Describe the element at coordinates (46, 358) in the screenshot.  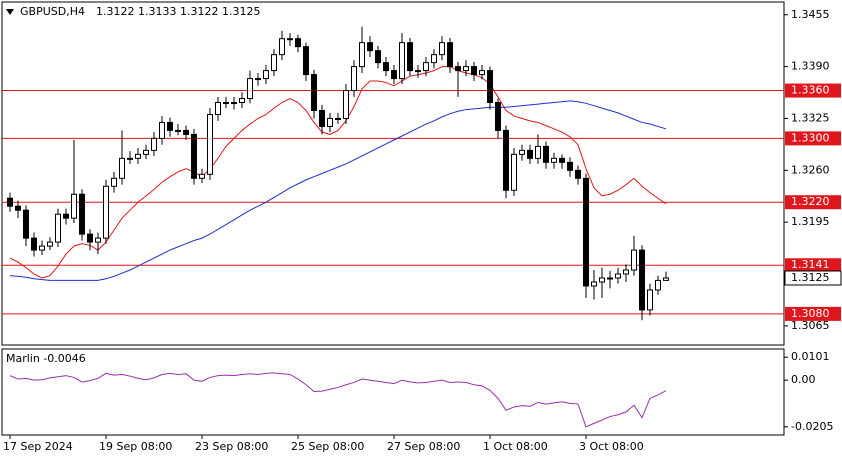
I see `indicator-title: Marlin -0.0046` at that location.